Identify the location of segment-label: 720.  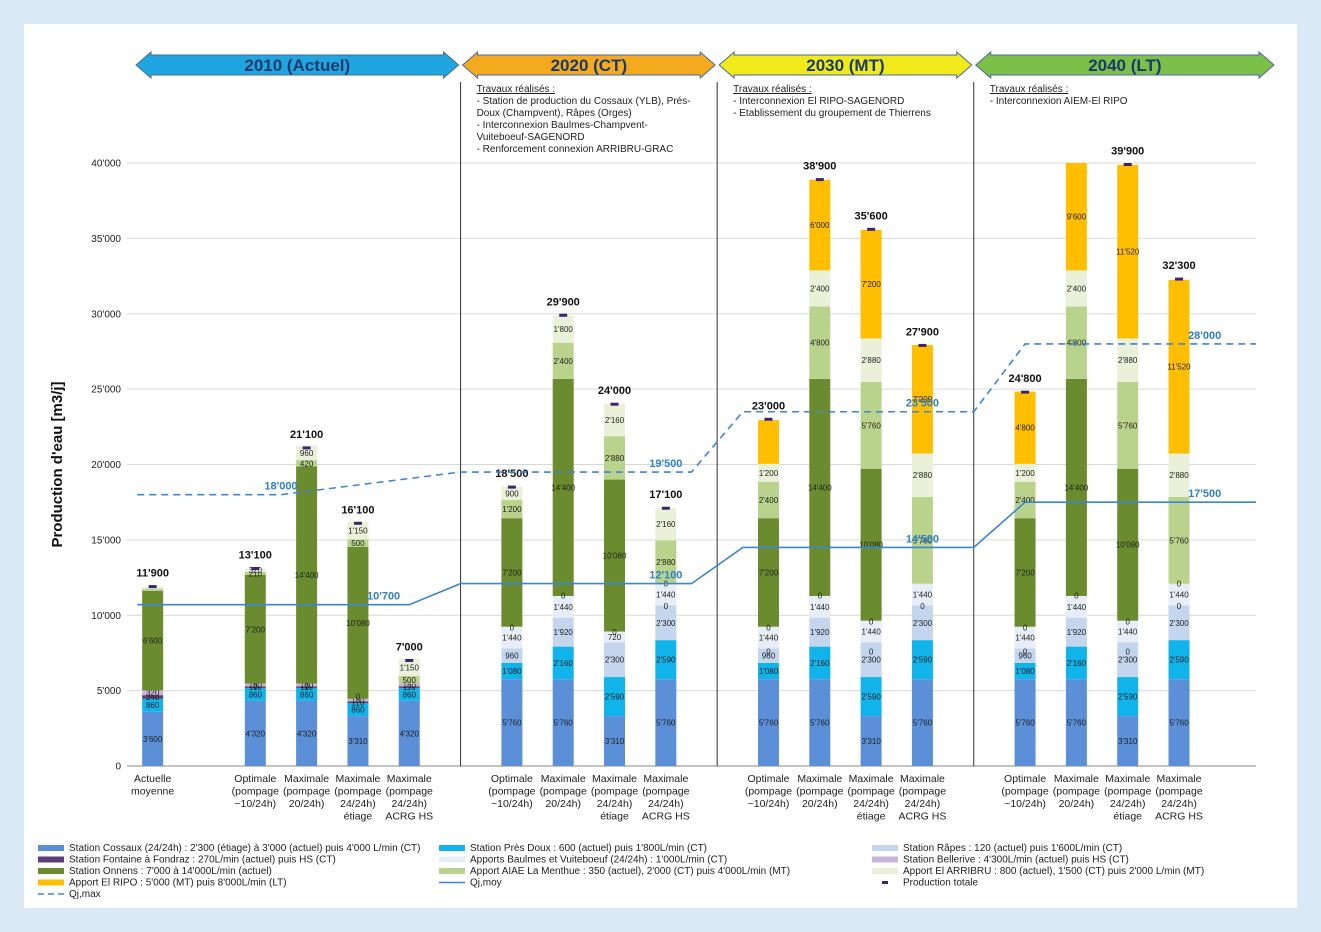
(615, 637).